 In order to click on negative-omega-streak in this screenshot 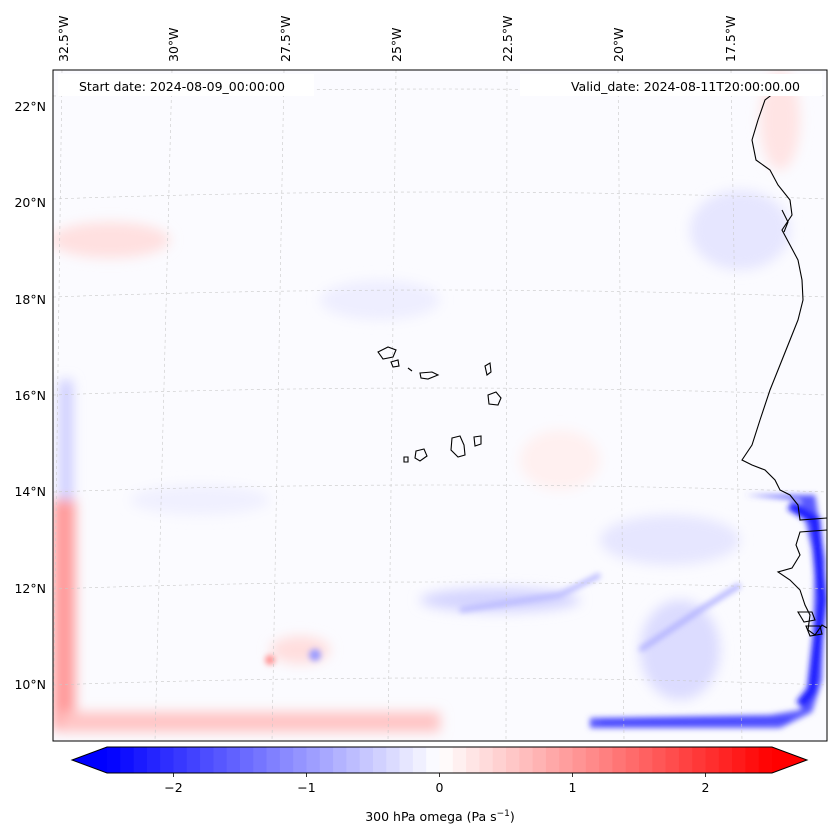, I will do `click(690, 617)`.